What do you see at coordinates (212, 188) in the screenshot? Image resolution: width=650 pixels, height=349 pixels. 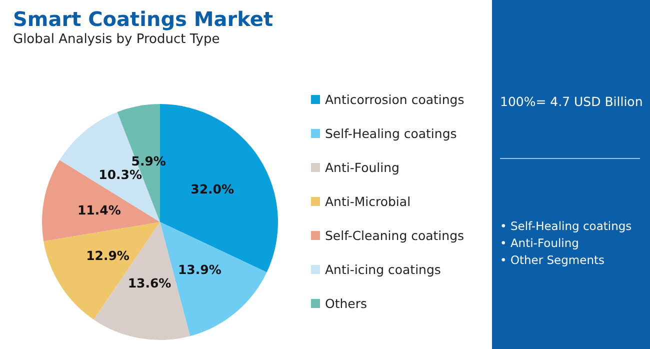 I see `data-label: 32.0%` at bounding box center [212, 188].